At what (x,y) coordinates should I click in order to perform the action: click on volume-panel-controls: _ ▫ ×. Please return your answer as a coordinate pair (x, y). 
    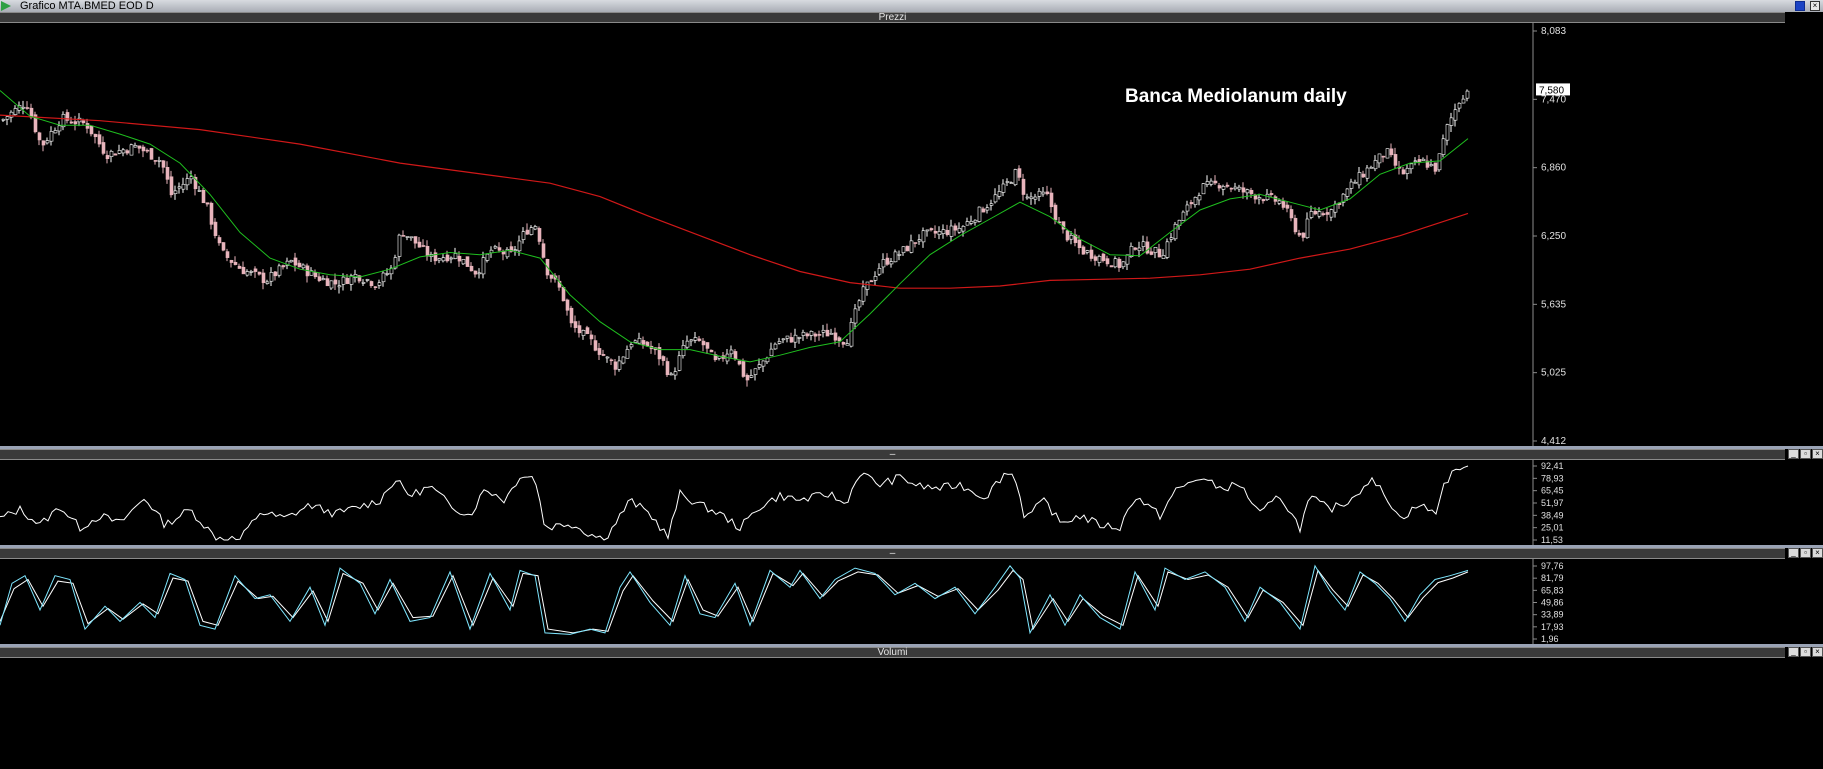
    Looking at the image, I should click on (1805, 652).